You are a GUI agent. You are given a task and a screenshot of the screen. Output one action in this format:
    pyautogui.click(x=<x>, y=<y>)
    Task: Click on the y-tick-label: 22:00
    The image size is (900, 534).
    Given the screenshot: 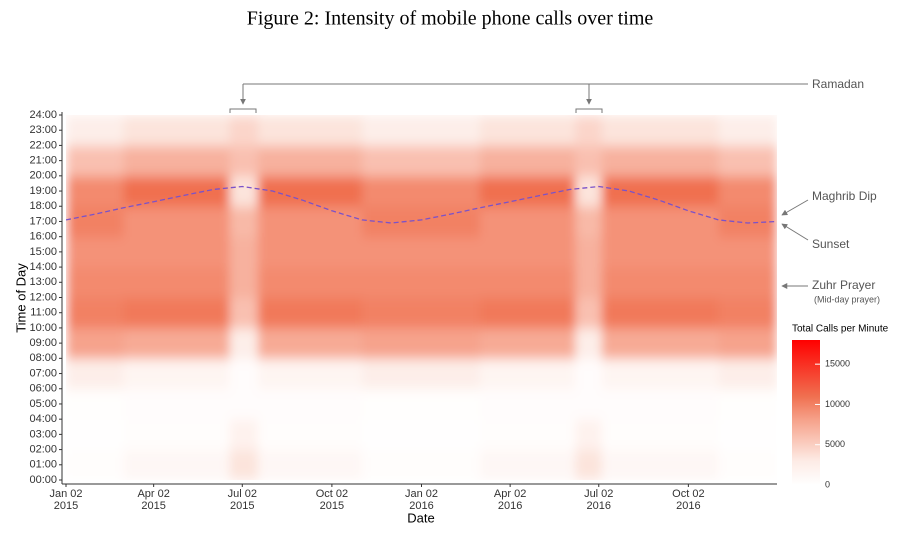 What is the action you would take?
    pyautogui.click(x=43, y=145)
    